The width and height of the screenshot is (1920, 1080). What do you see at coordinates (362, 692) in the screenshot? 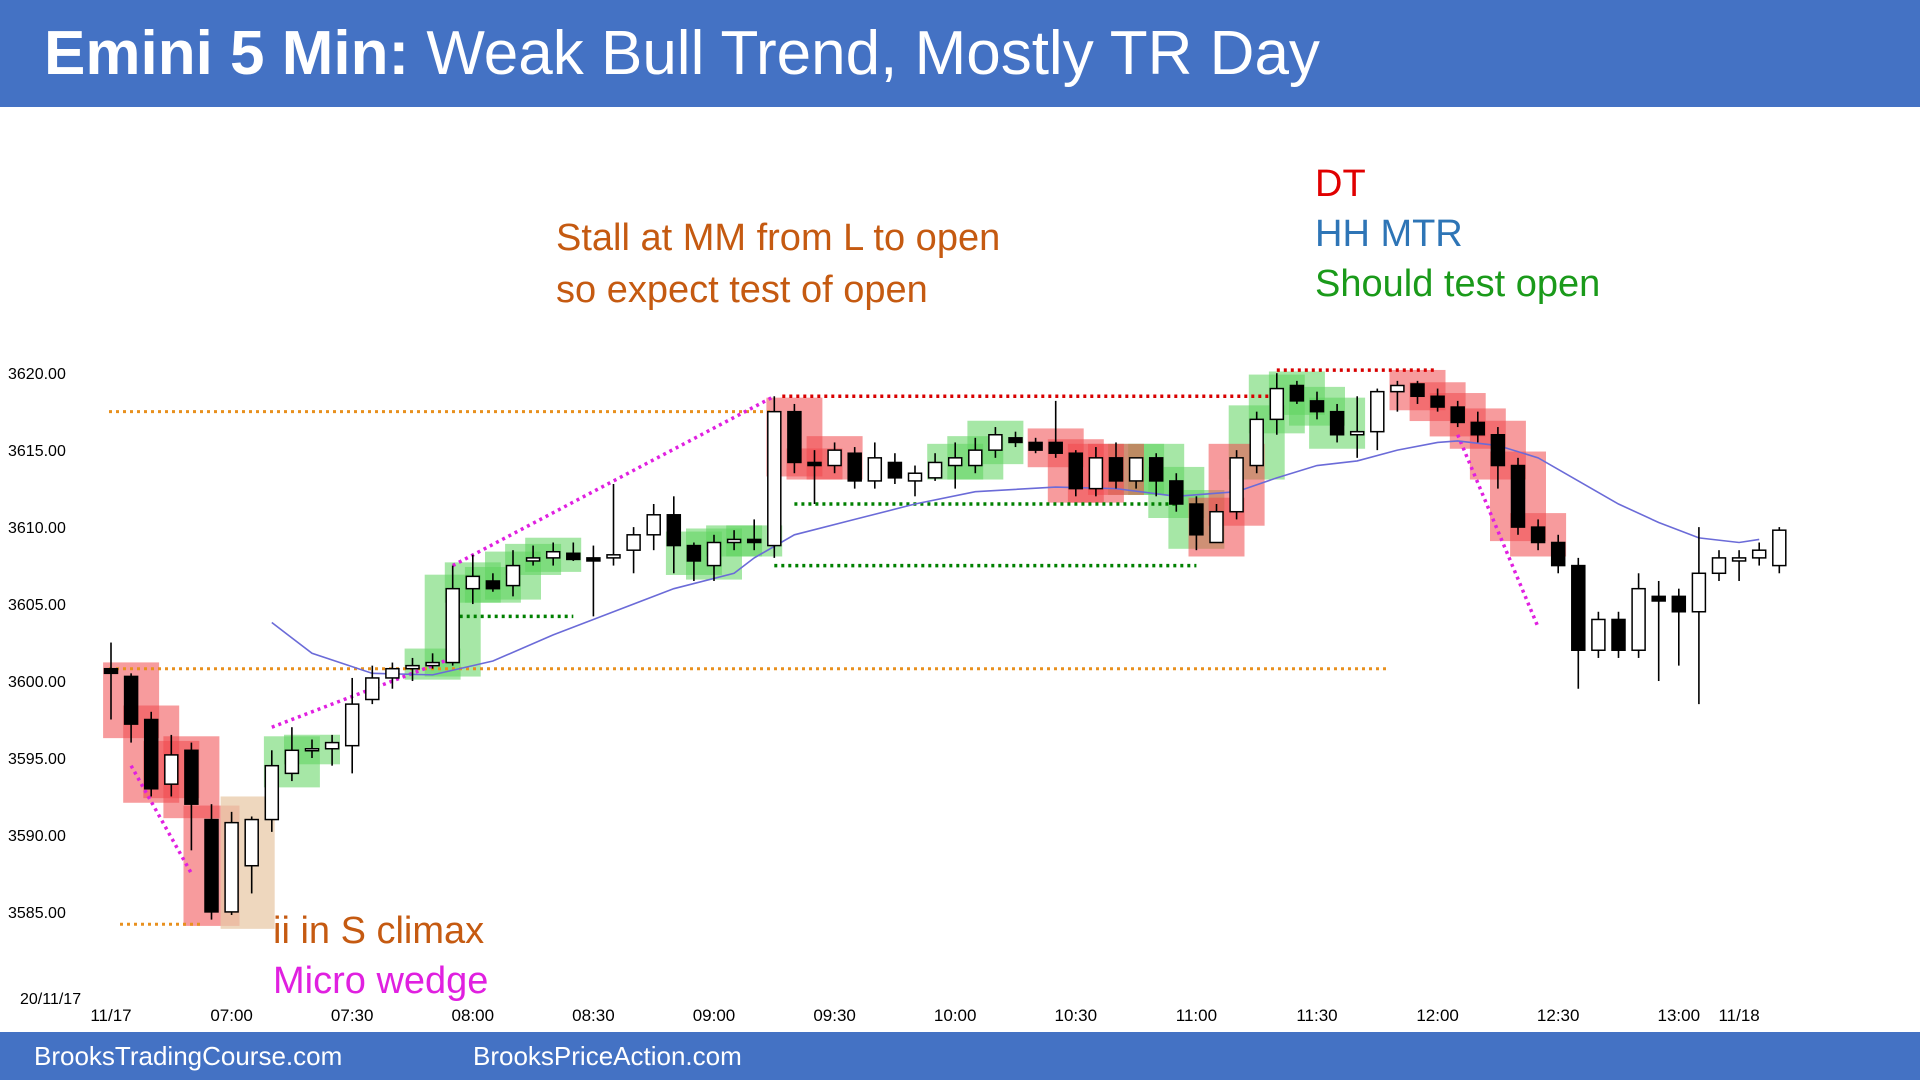
I see `bull-trendline` at bounding box center [362, 692].